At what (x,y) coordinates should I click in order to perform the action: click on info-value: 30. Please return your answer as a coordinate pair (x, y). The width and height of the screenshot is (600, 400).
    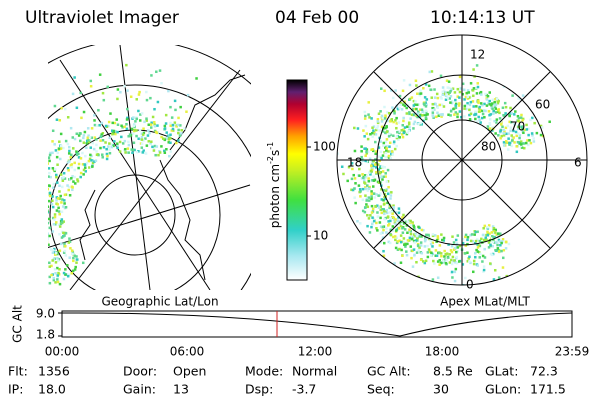
    Looking at the image, I should click on (441, 389).